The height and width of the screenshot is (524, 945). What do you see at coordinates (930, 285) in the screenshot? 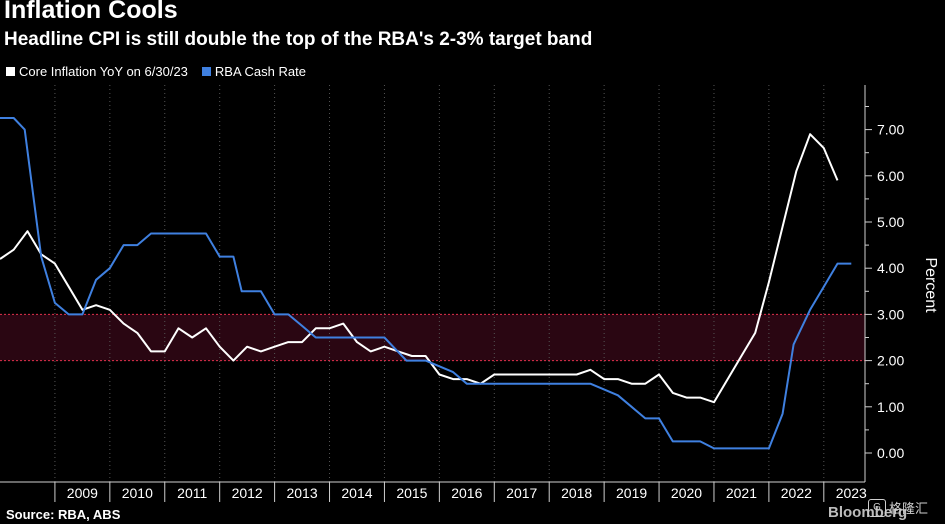
I see `y-axis-label: Percent` at bounding box center [930, 285].